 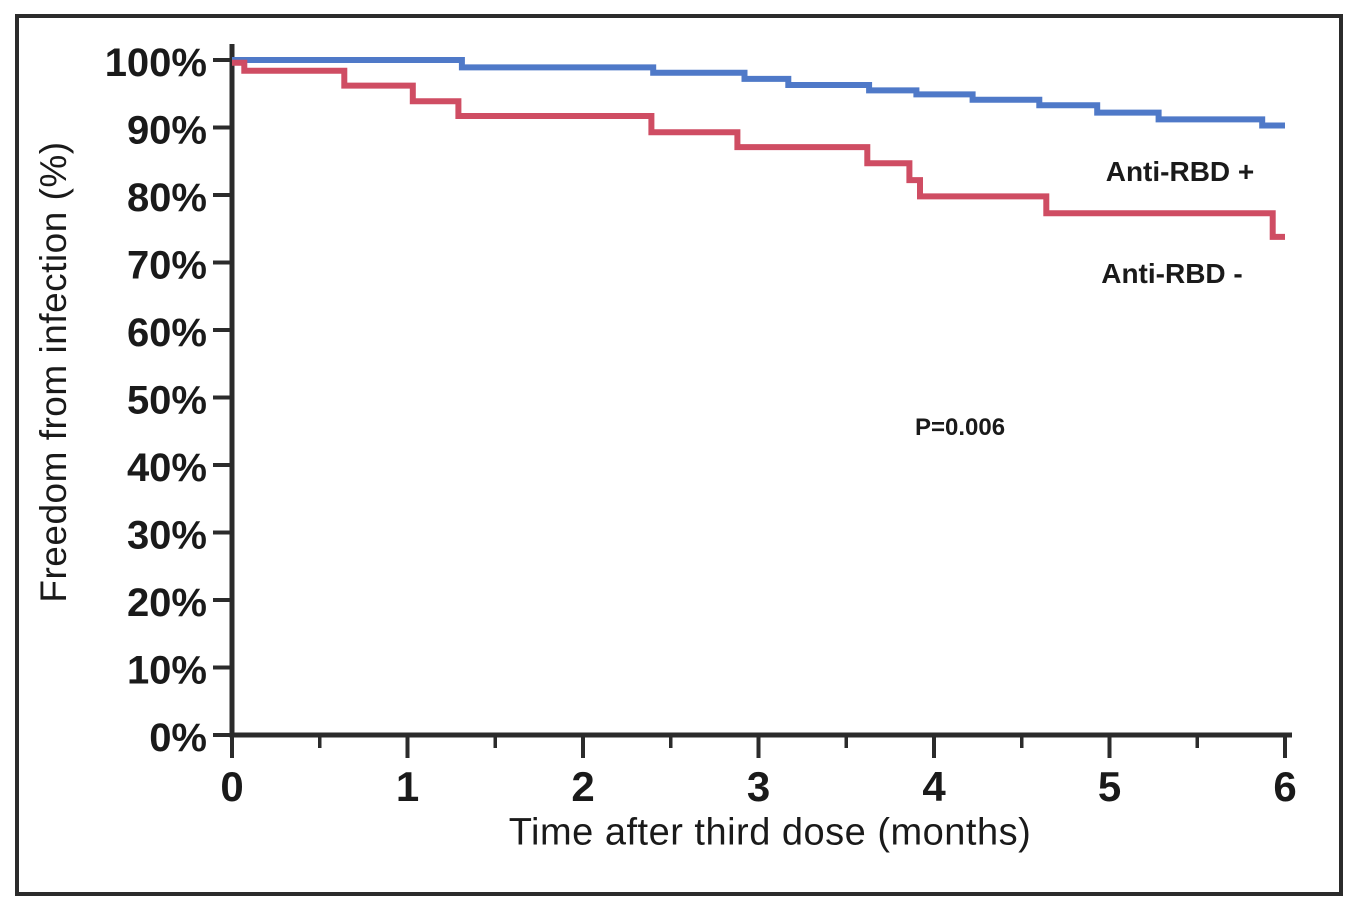 What do you see at coordinates (582, 786) in the screenshot?
I see `x-tick-label: 2` at bounding box center [582, 786].